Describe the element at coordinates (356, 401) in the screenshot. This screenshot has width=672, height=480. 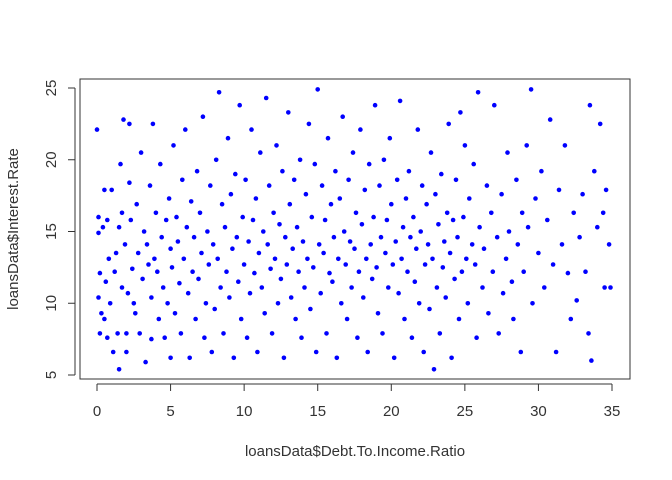
I see `x-axis: 0 5 10 15 20 25 30 35` at that location.